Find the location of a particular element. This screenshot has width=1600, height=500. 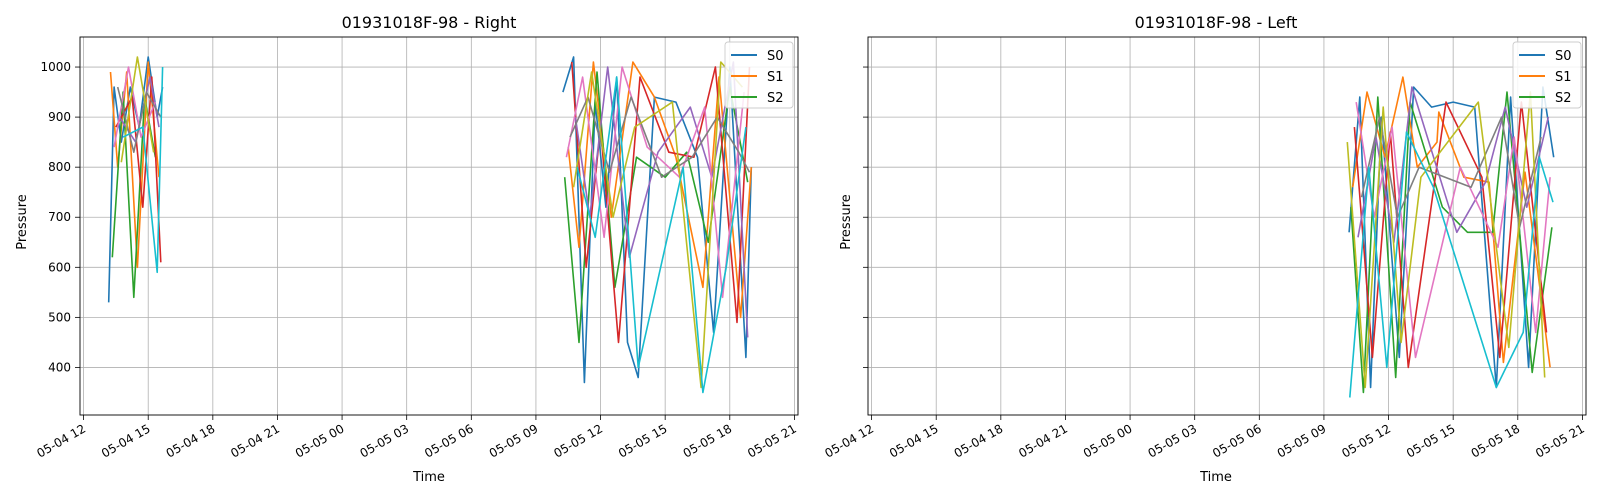

x-axis-label-left: Time is located at coordinates (1215, 477).